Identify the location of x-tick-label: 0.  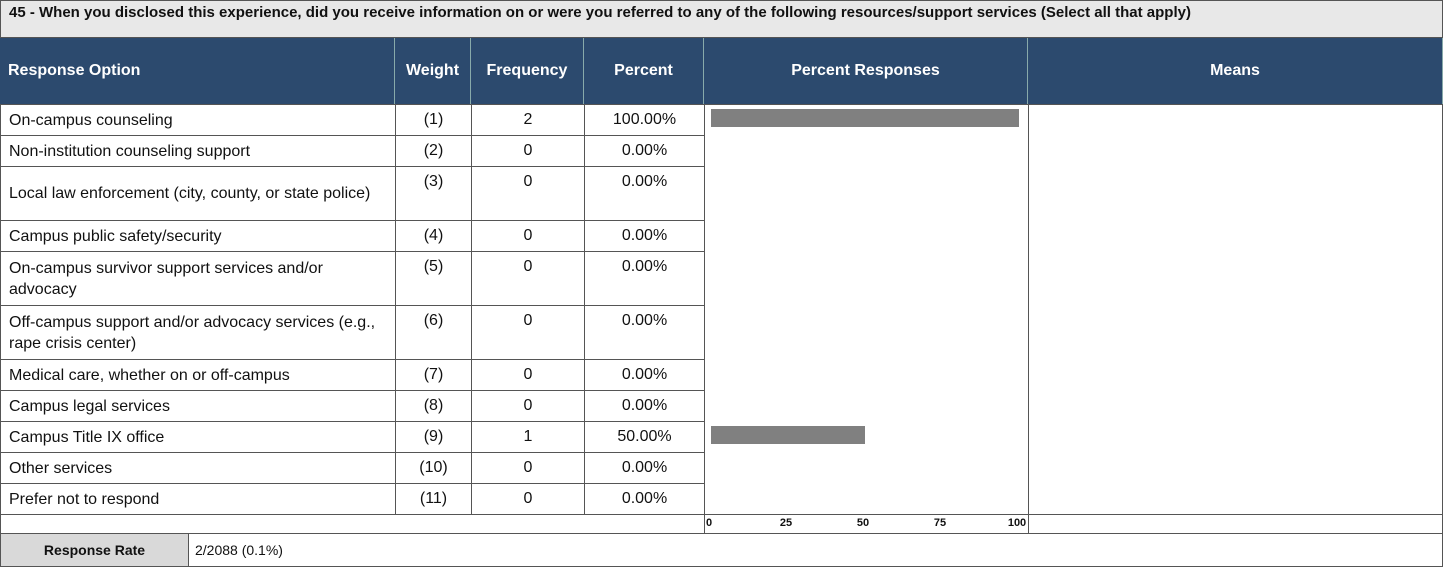
(709, 523).